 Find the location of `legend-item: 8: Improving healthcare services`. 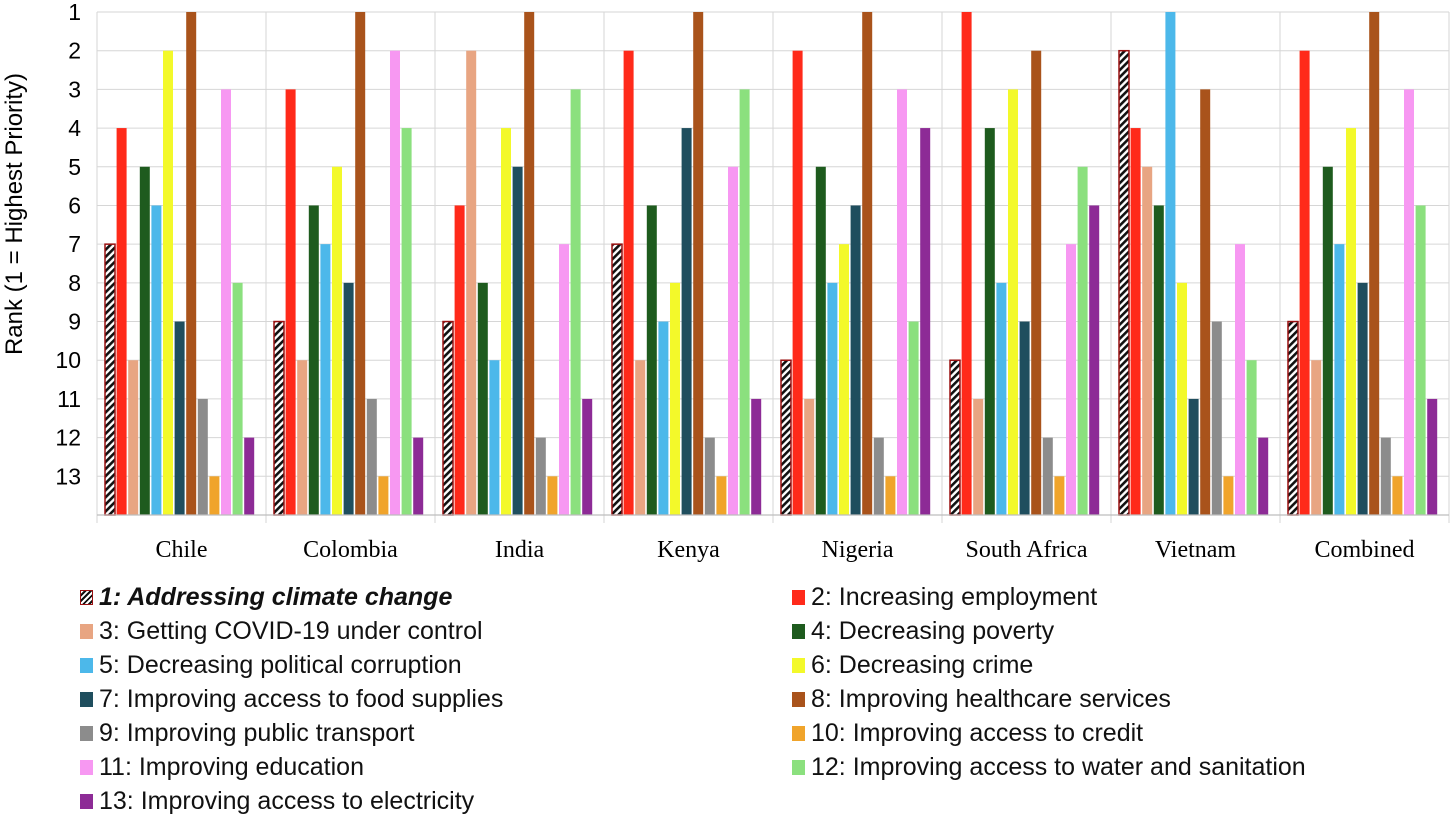

legend-item: 8: Improving healthcare services is located at coordinates (981, 699).